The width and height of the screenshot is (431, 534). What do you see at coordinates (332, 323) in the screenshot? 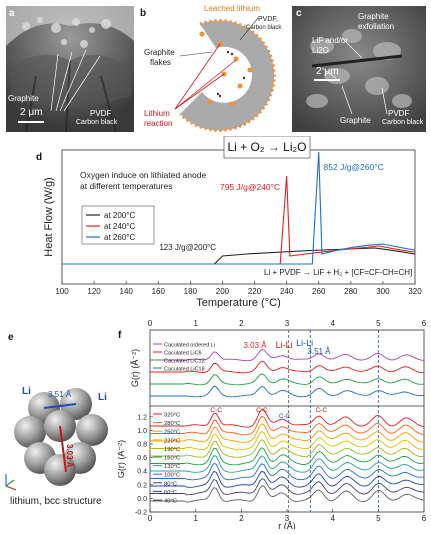
I see `x-tick-label-top: 4` at bounding box center [332, 323].